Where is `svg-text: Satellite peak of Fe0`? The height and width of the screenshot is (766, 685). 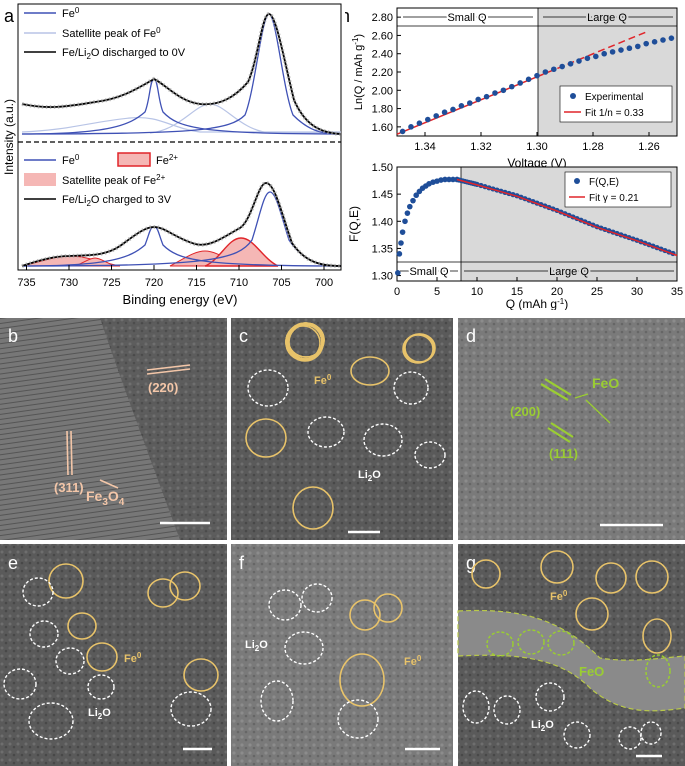
svg-text: Satellite peak of Fe0 is located at coordinates (111, 33).